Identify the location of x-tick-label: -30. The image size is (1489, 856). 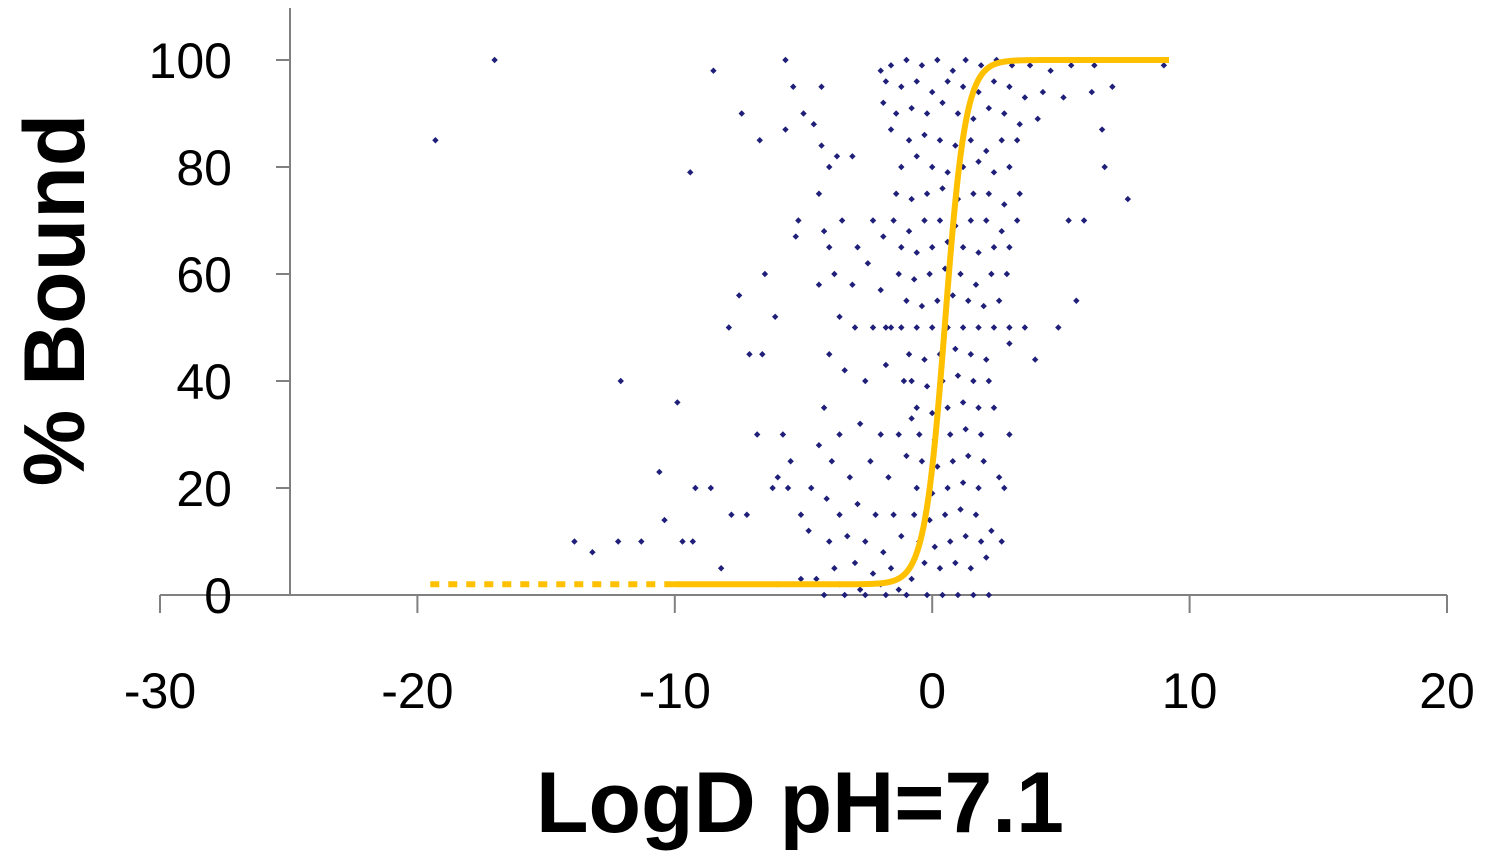
(160, 691).